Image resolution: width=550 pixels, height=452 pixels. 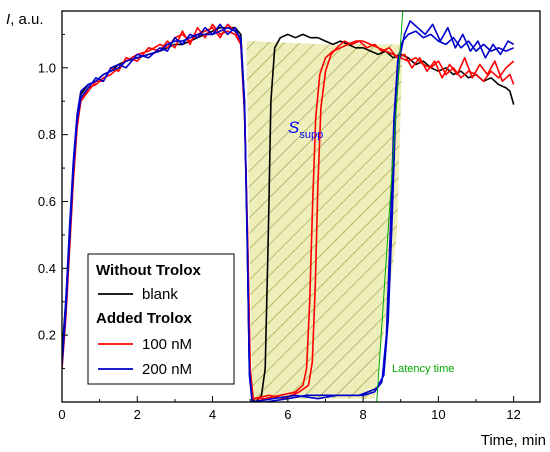 I want to click on legend-label-100nm: 100 nM, so click(x=167, y=344).